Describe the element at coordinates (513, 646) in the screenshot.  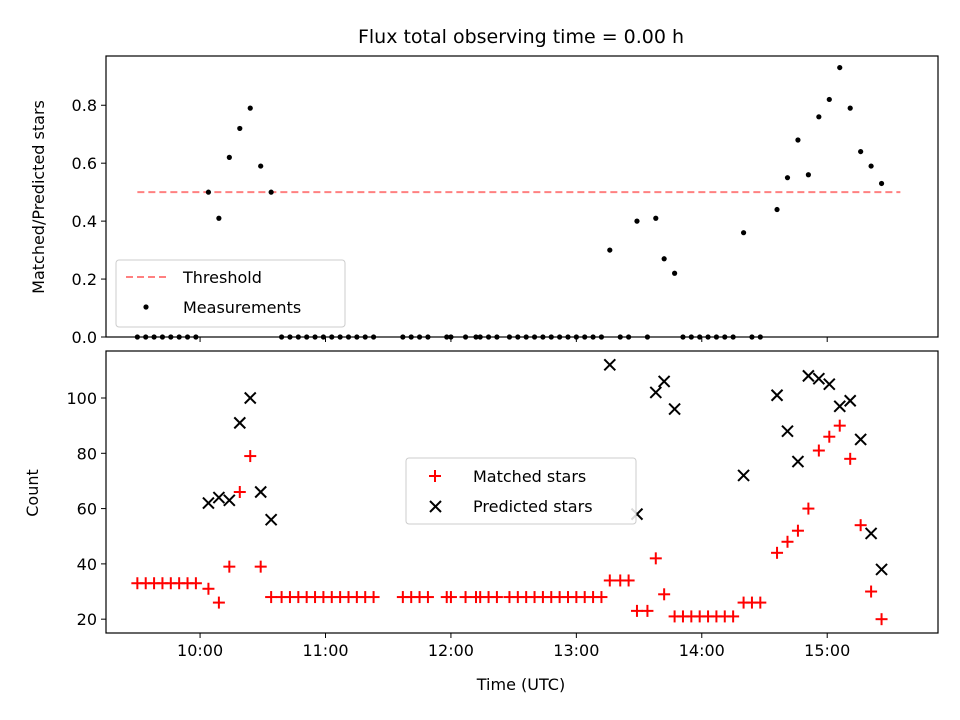
I see `bottom-x-ticks: 10:00 11:00 12:00 13:00 14:00 15:00` at that location.